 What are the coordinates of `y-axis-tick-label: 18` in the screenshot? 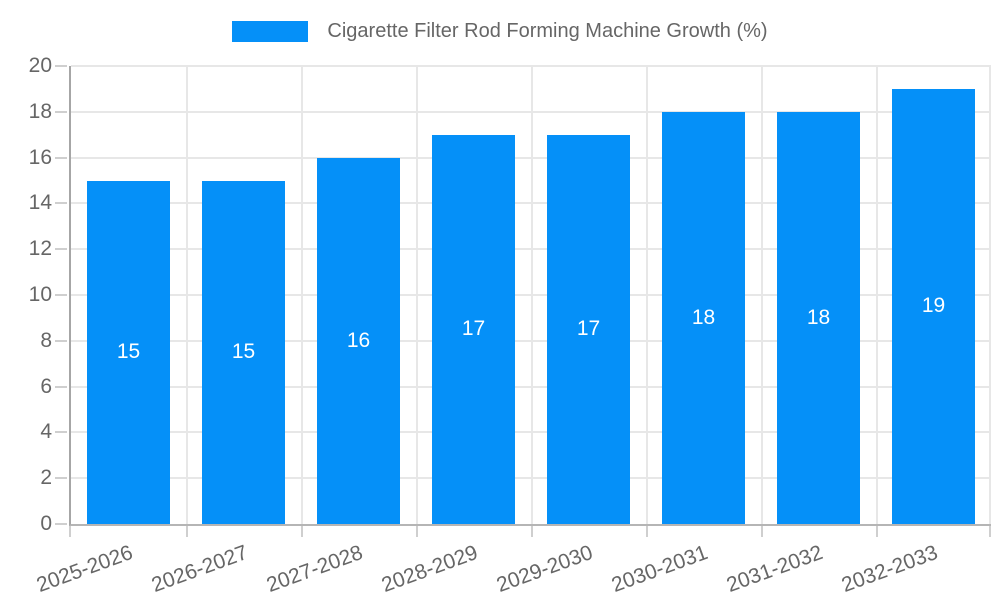 It's located at (40, 111).